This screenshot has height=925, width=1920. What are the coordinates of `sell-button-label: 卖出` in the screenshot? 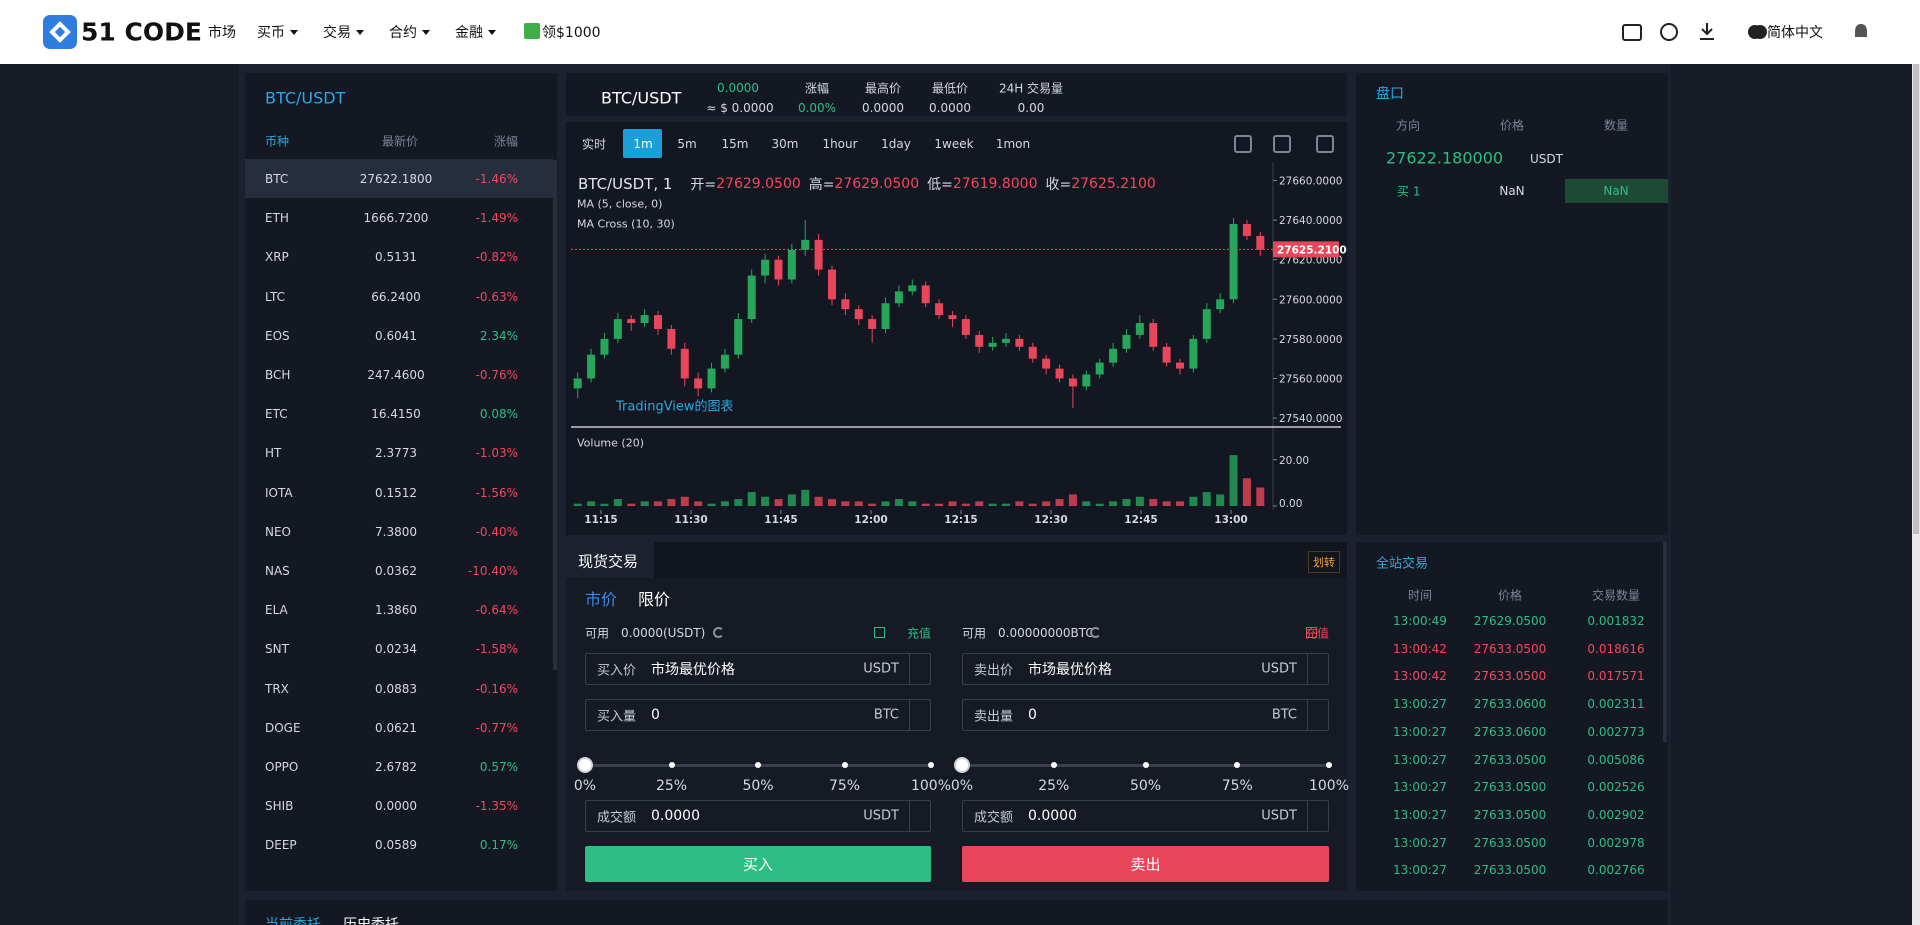 It's located at (1145, 864).